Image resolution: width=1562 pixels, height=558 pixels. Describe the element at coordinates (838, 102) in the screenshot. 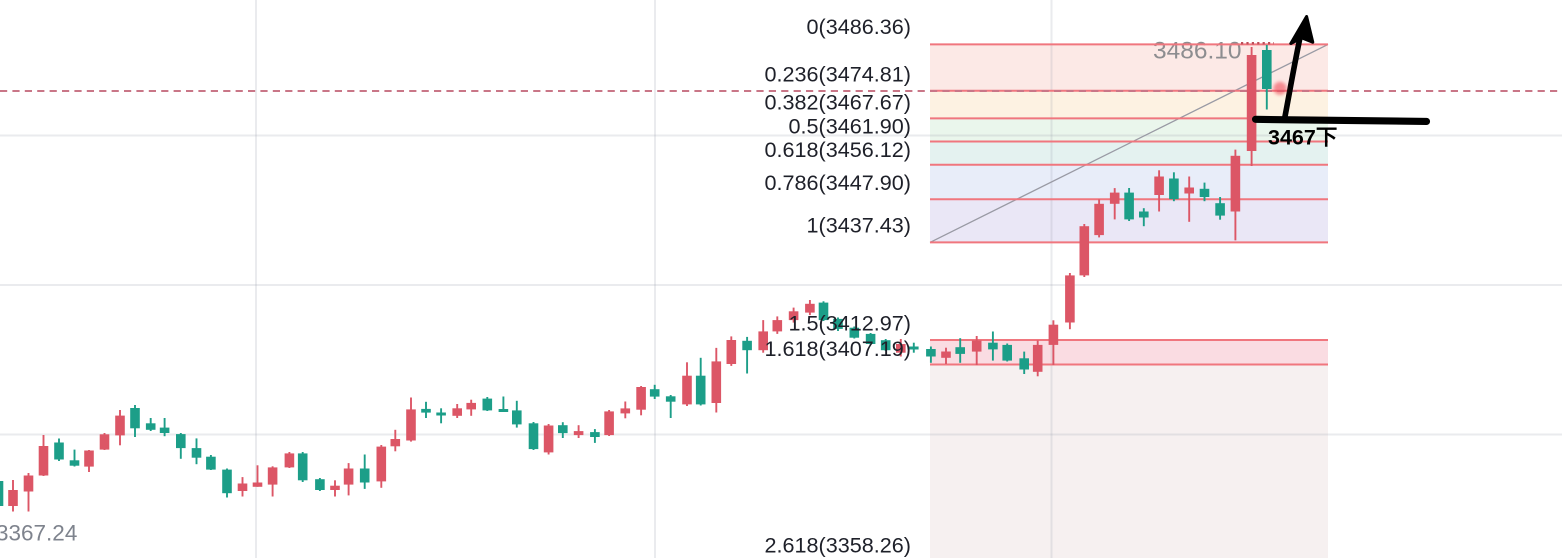

I see `svg-text: 0.382(3467.67)` at that location.